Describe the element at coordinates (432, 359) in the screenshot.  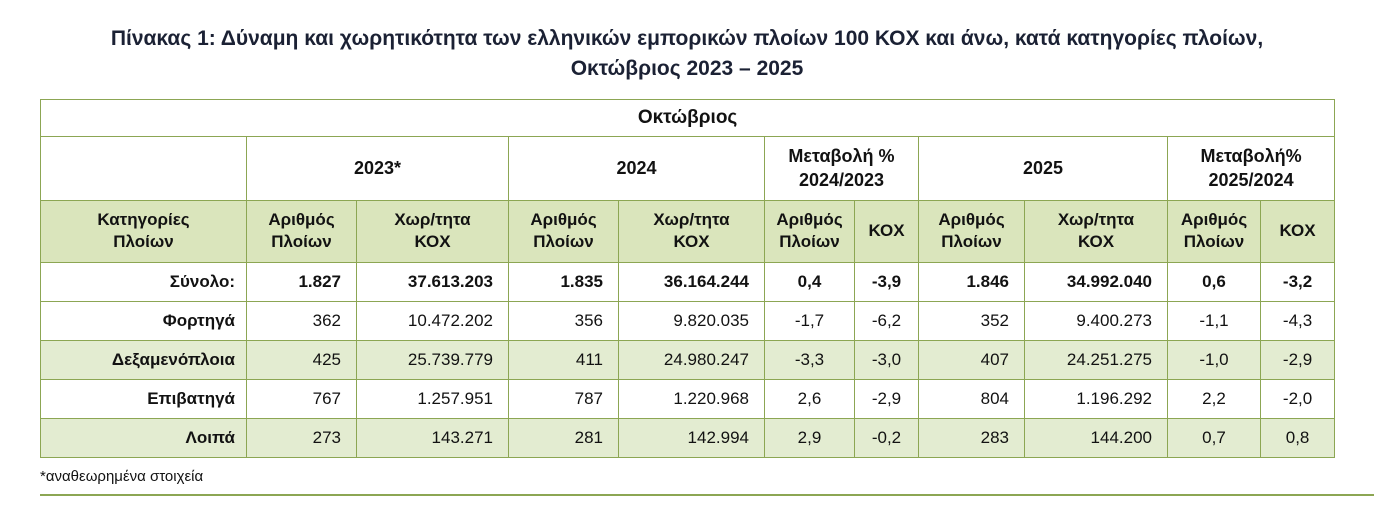
I see `cell-tonnage-2023: 25.739.779` at that location.